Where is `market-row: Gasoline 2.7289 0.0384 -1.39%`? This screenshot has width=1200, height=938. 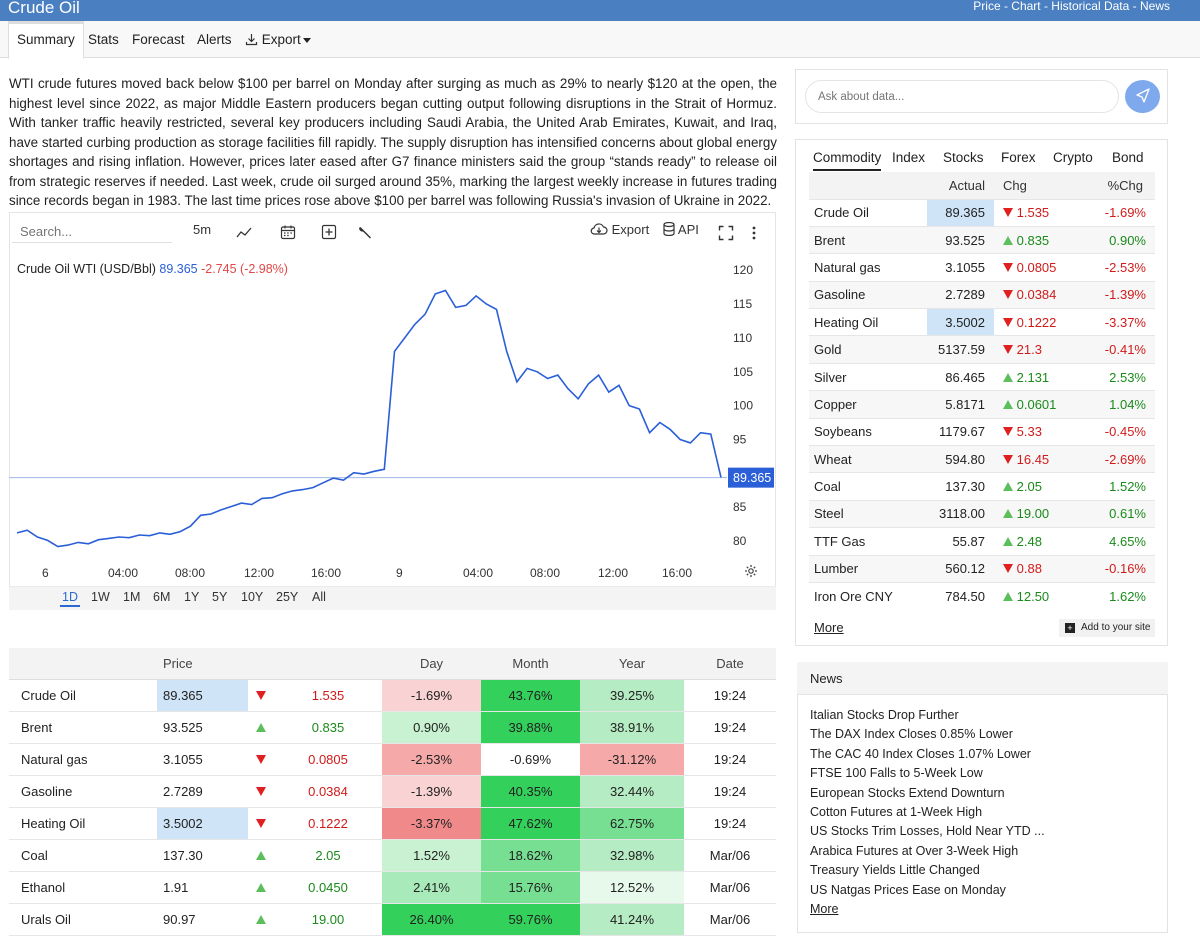
market-row: Gasoline 2.7289 0.0384 -1.39% is located at coordinates (982, 294).